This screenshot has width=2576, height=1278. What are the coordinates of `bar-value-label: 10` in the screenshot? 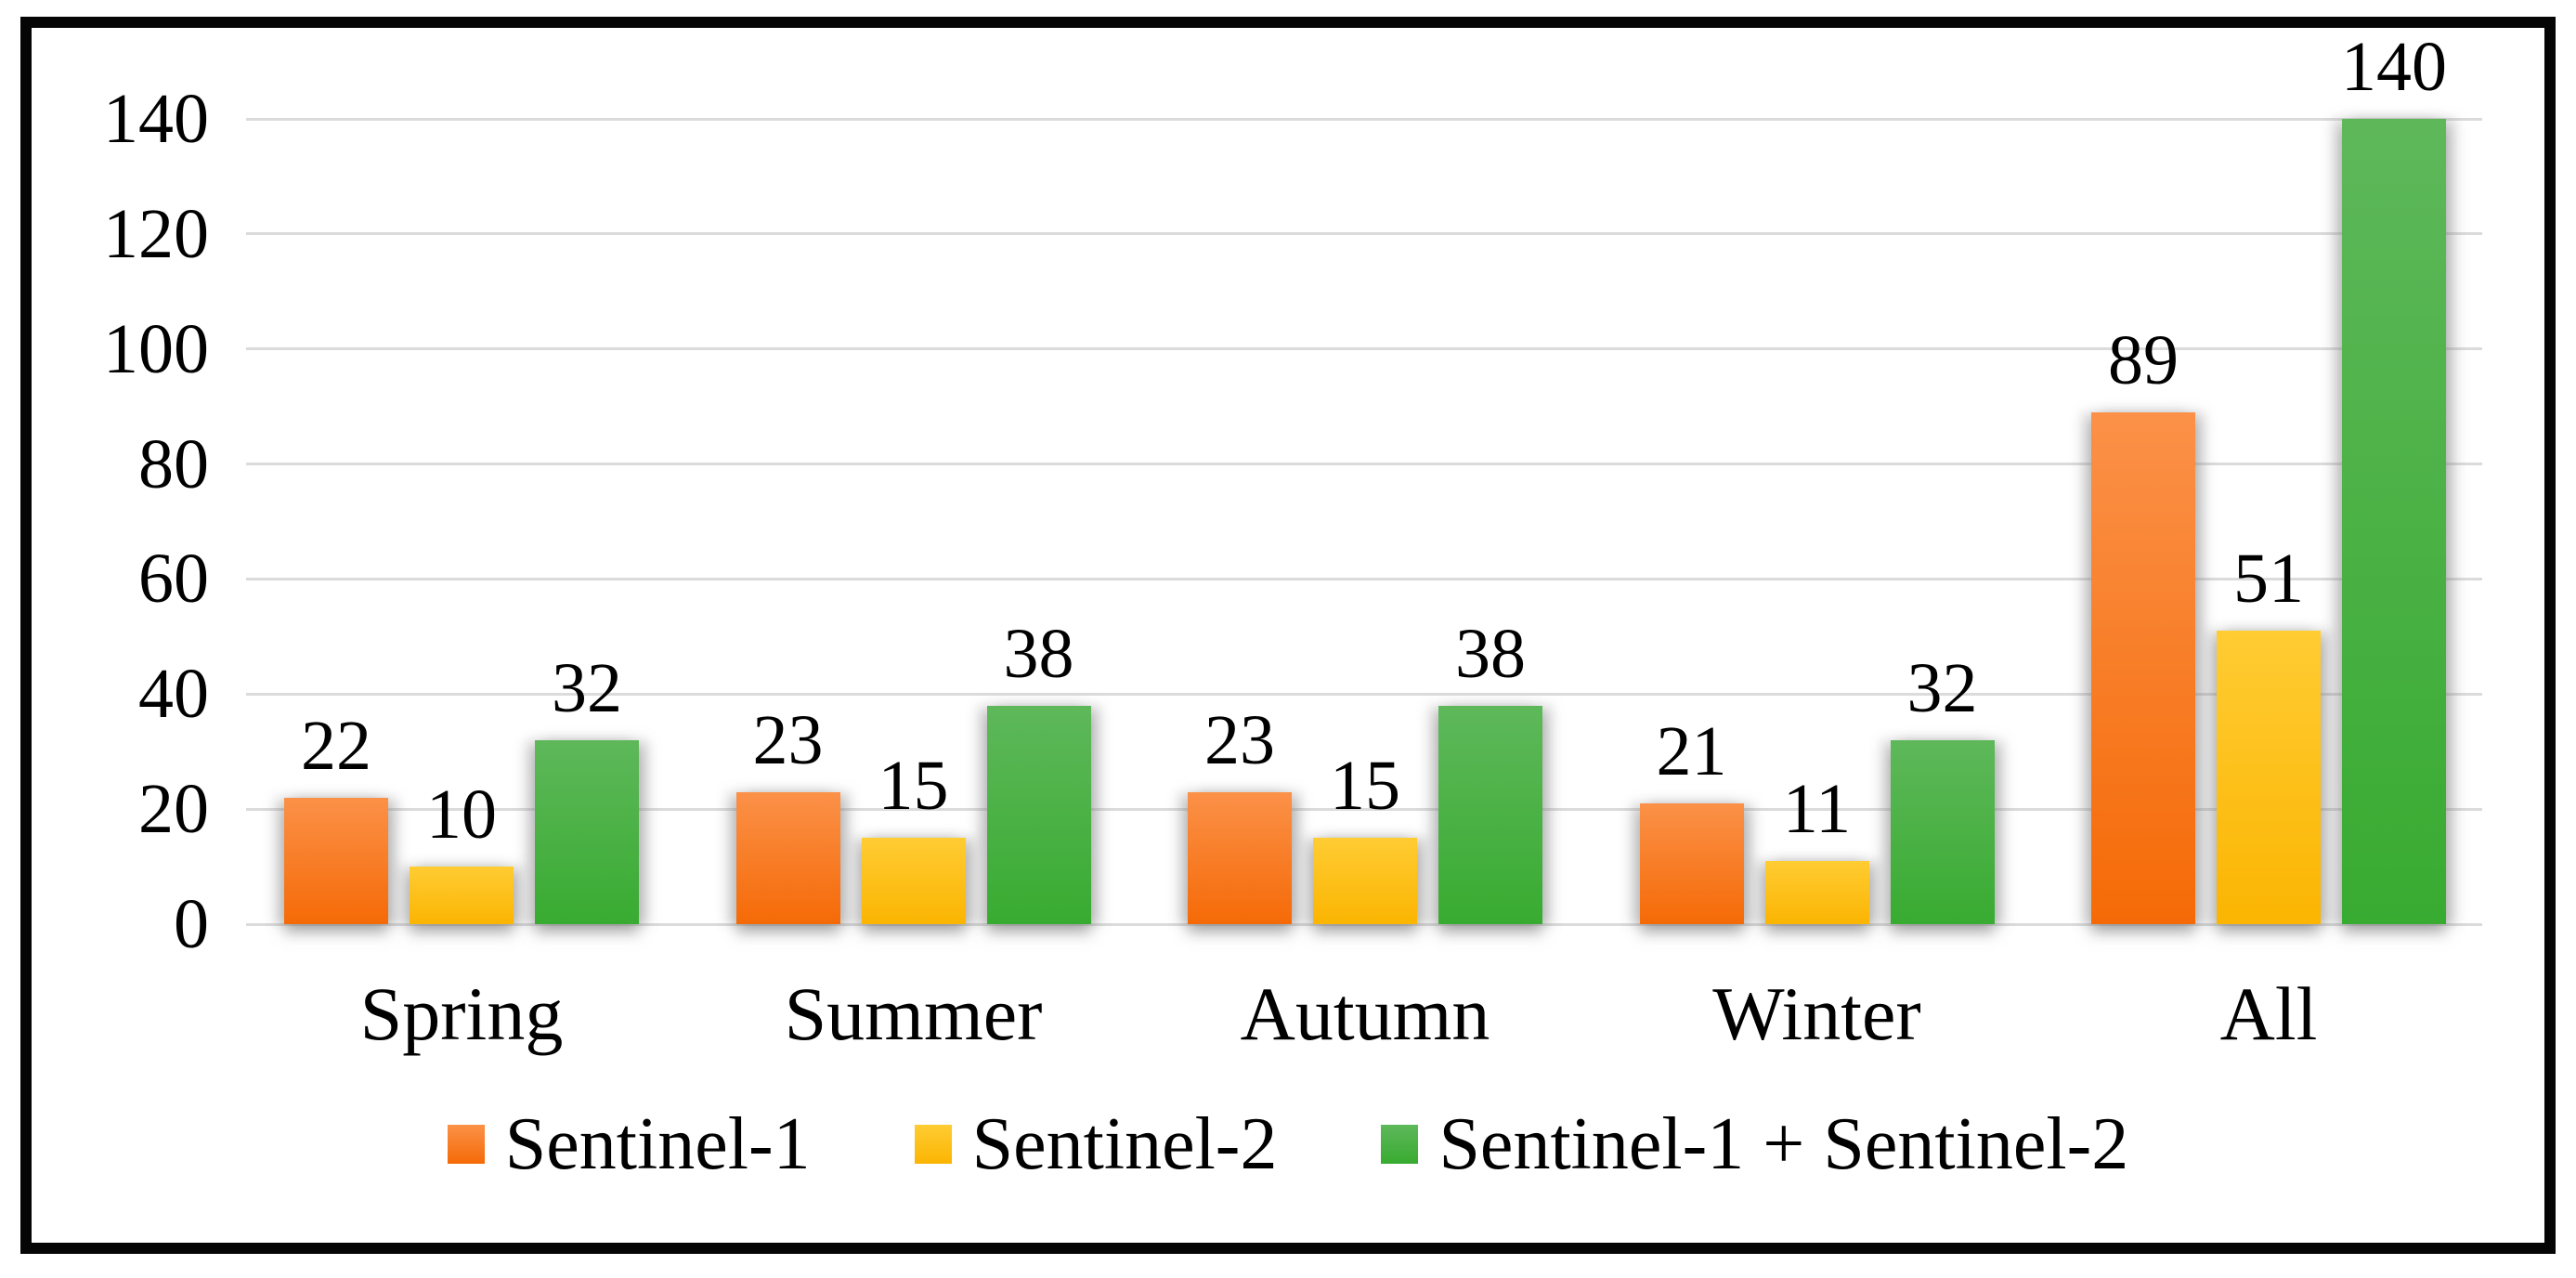 It's located at (461, 815).